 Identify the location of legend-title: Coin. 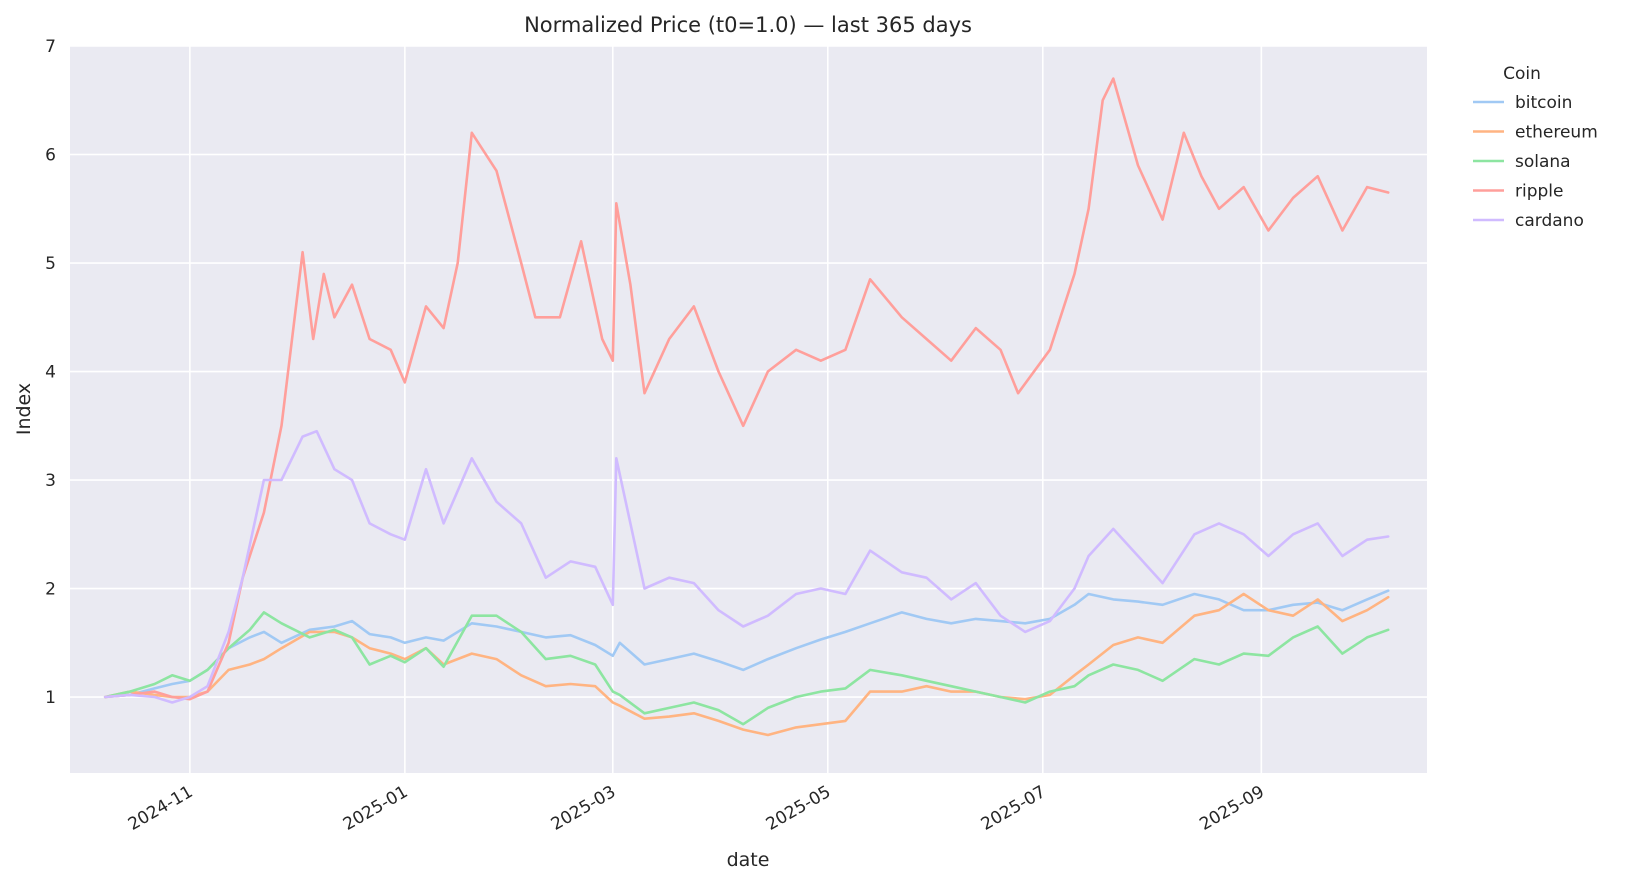
(1522, 74).